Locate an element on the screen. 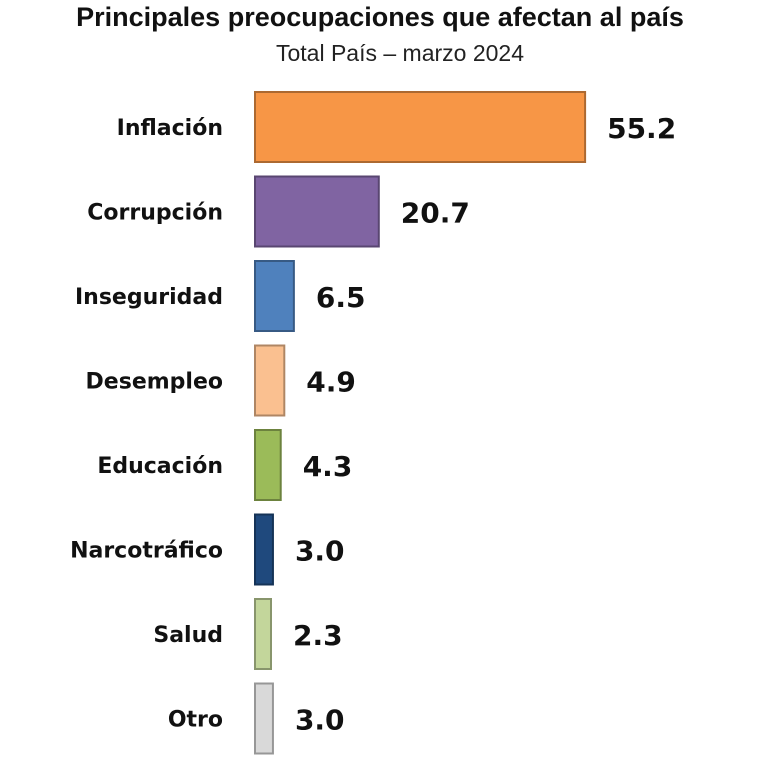  category-label: Desempleo is located at coordinates (154, 382).